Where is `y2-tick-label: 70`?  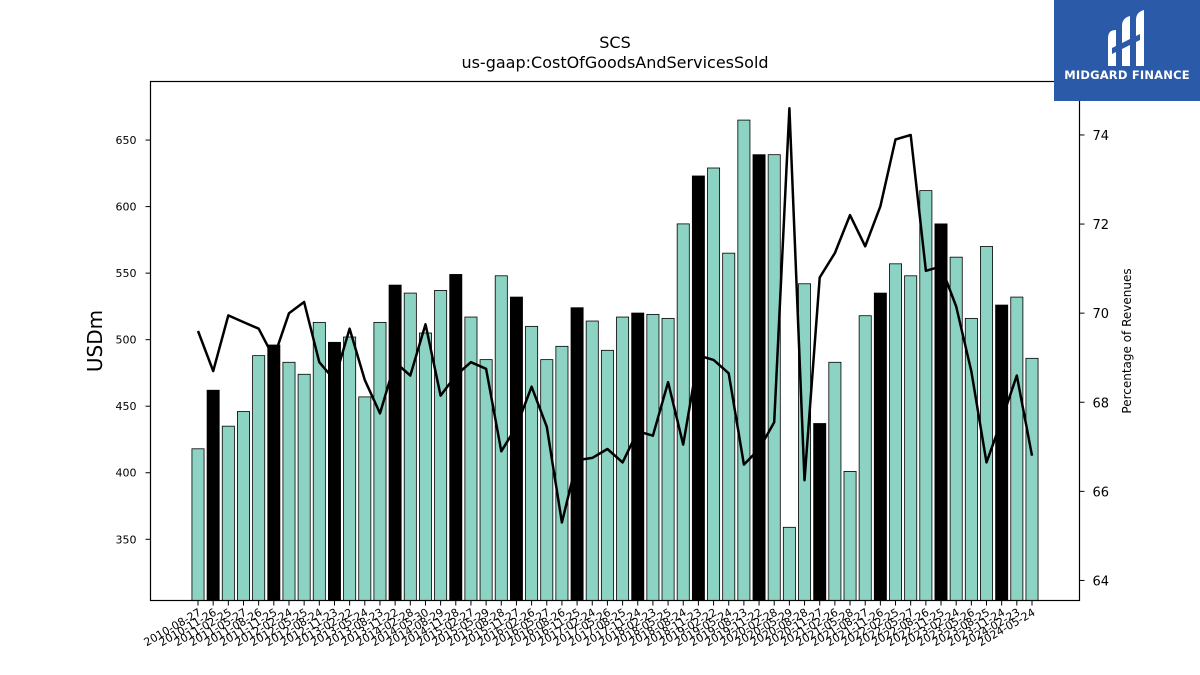 y2-tick-label: 70 is located at coordinates (1101, 314).